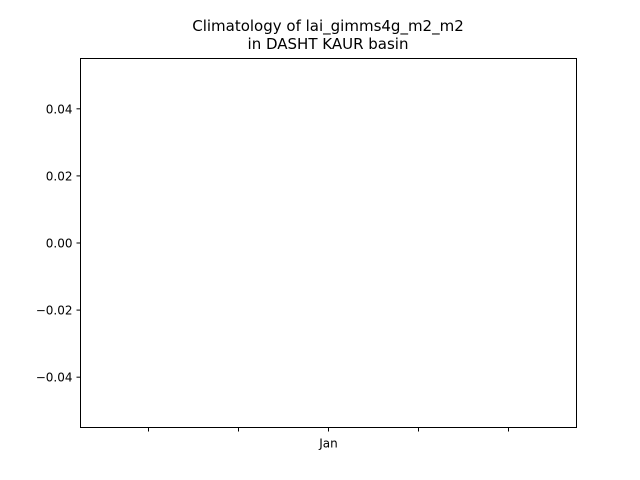  I want to click on y-axis: 0.04 0.02 0.00 −0.02 −0.04, so click(58, 243).